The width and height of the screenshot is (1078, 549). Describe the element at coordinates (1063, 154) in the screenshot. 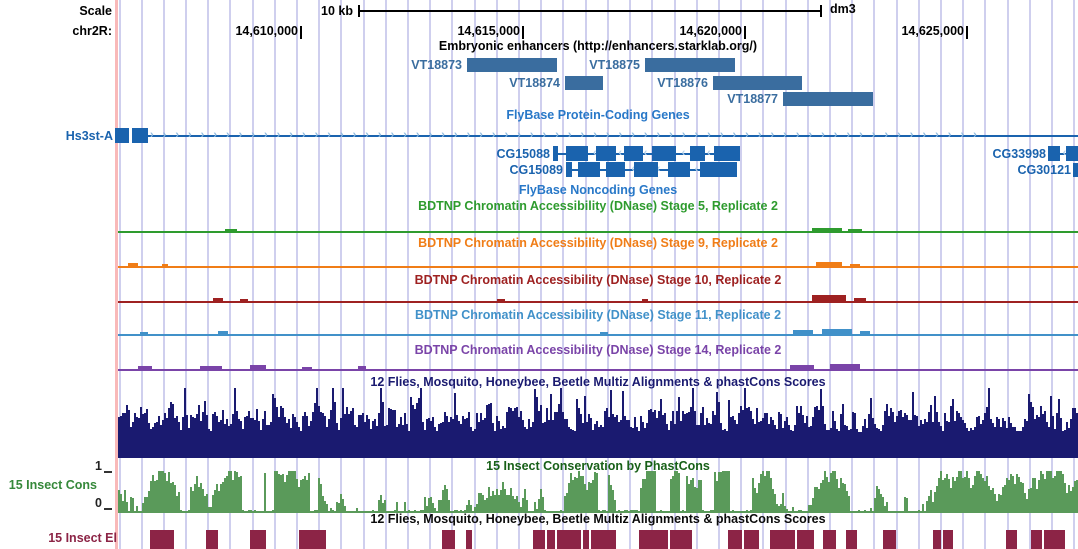

I see `gene-intron-line` at that location.